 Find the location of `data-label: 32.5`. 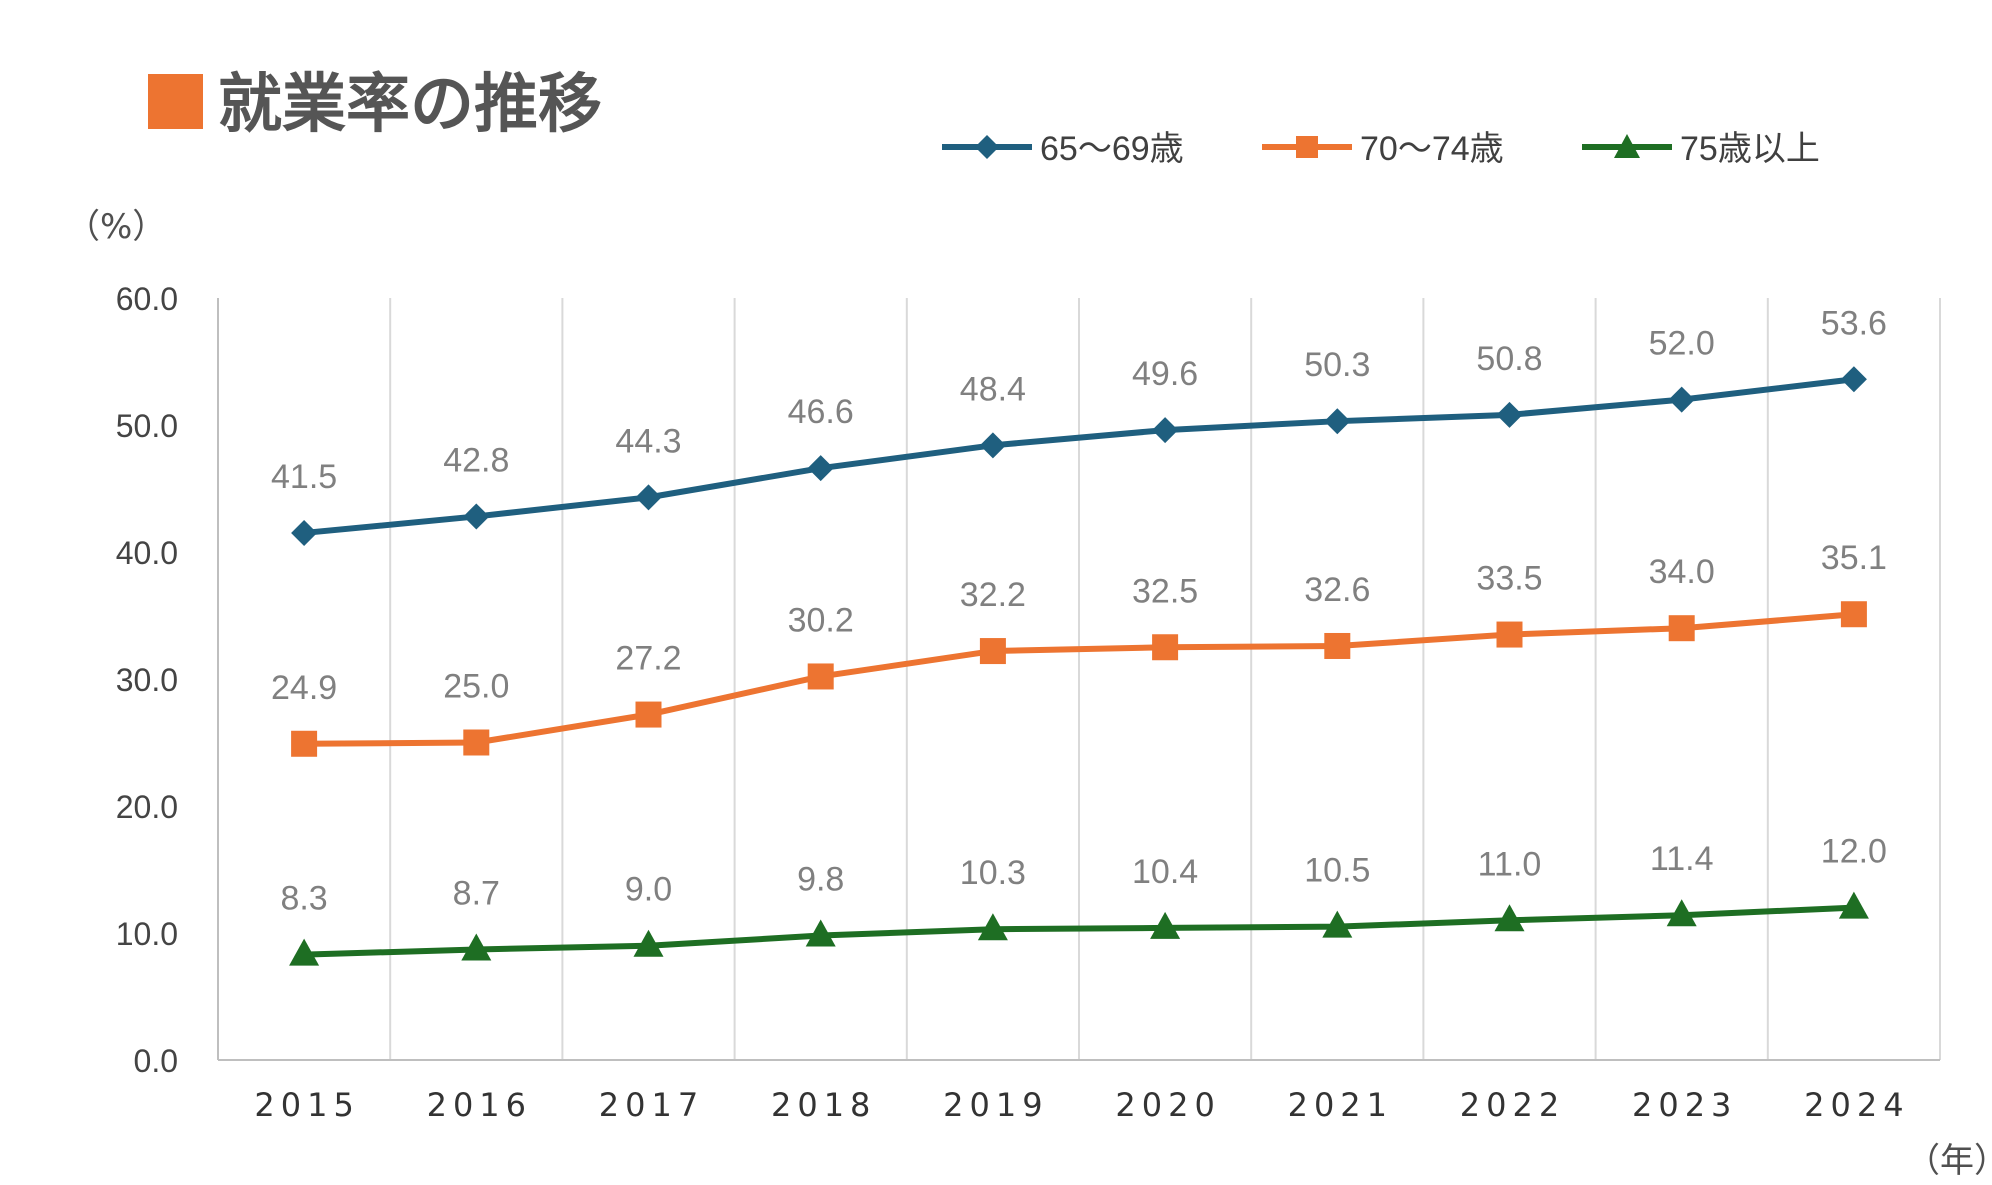

data-label: 32.5 is located at coordinates (1165, 591).